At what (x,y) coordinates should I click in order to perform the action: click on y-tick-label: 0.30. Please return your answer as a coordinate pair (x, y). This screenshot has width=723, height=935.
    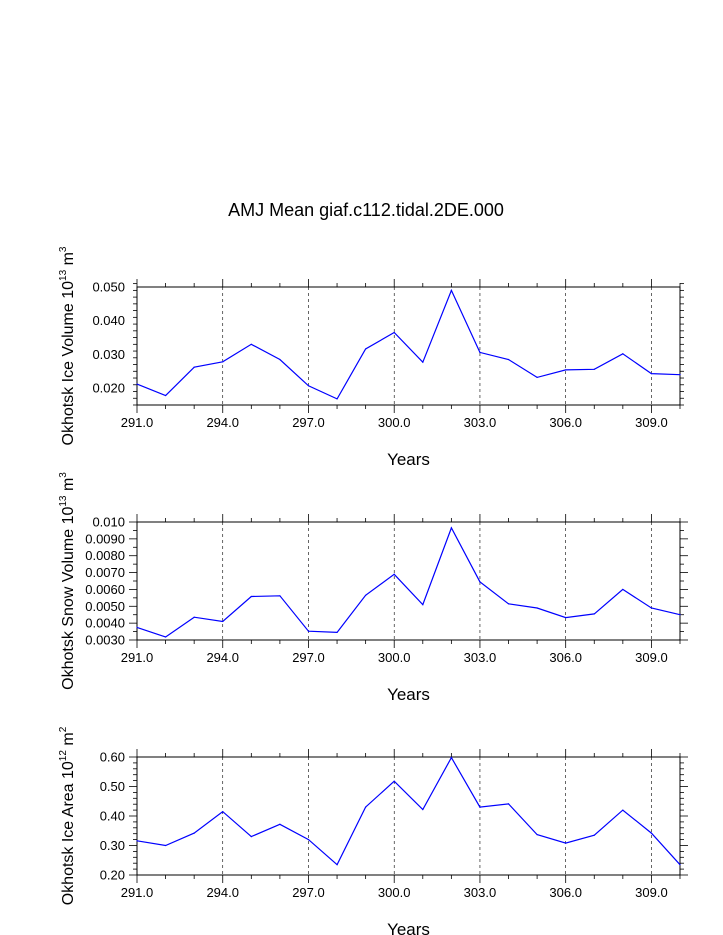
    Looking at the image, I should click on (112, 845).